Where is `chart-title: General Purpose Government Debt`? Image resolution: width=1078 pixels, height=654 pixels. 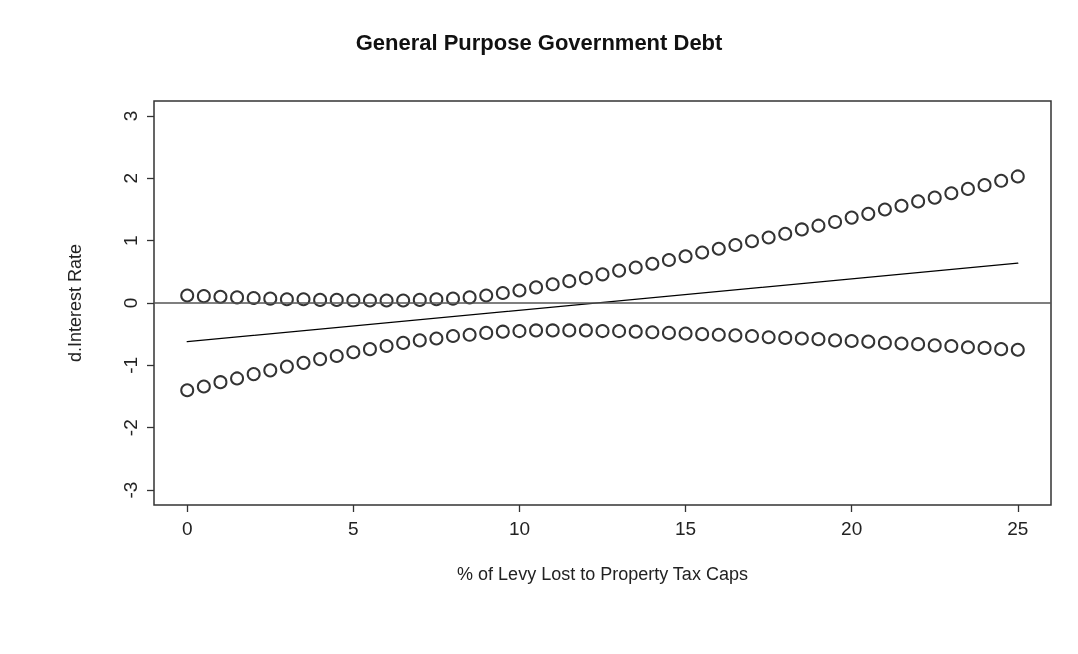 chart-title: General Purpose Government Debt is located at coordinates (539, 42).